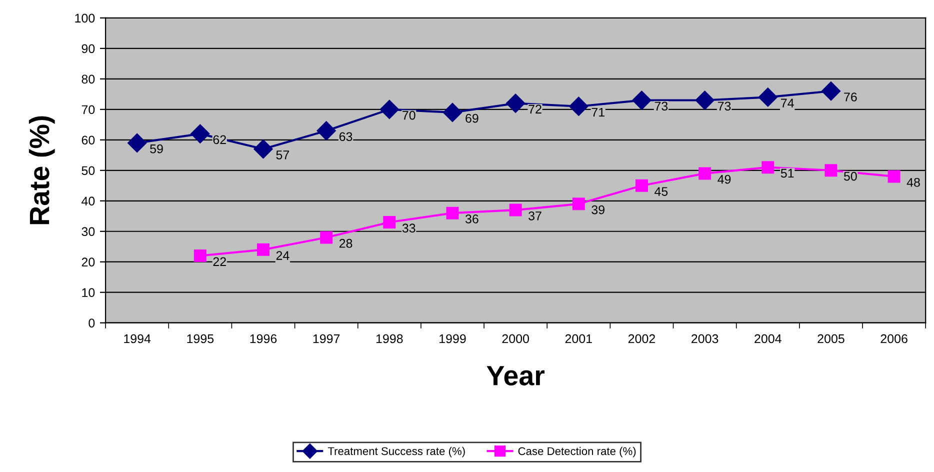  What do you see at coordinates (283, 155) in the screenshot?
I see `data-label: 57` at bounding box center [283, 155].